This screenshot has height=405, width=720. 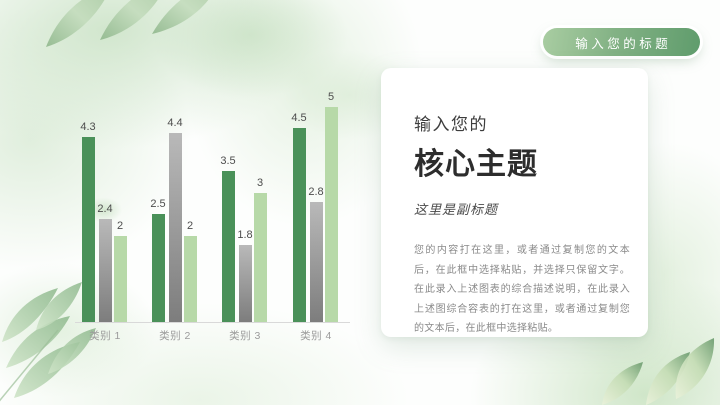 What do you see at coordinates (175, 123) in the screenshot?
I see `bar-value-label: 4.4` at bounding box center [175, 123].